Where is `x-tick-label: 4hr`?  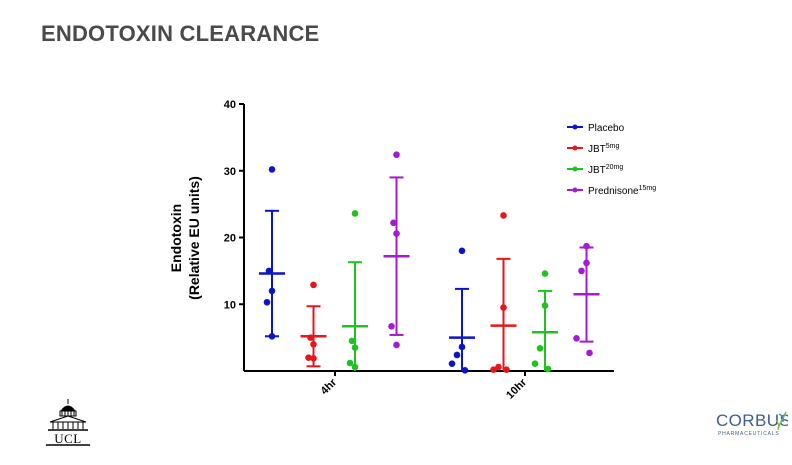
x-tick-label: 4hr is located at coordinates (329, 386).